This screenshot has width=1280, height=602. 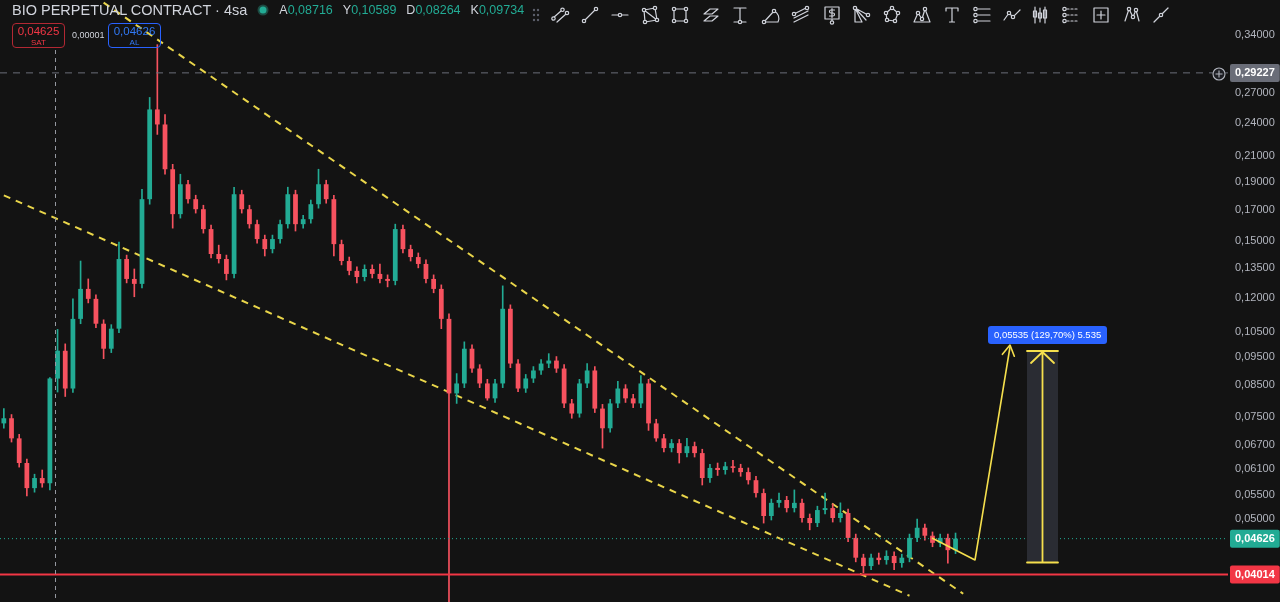 What do you see at coordinates (369, 10) in the screenshot?
I see `annotation: Y0,10589` at bounding box center [369, 10].